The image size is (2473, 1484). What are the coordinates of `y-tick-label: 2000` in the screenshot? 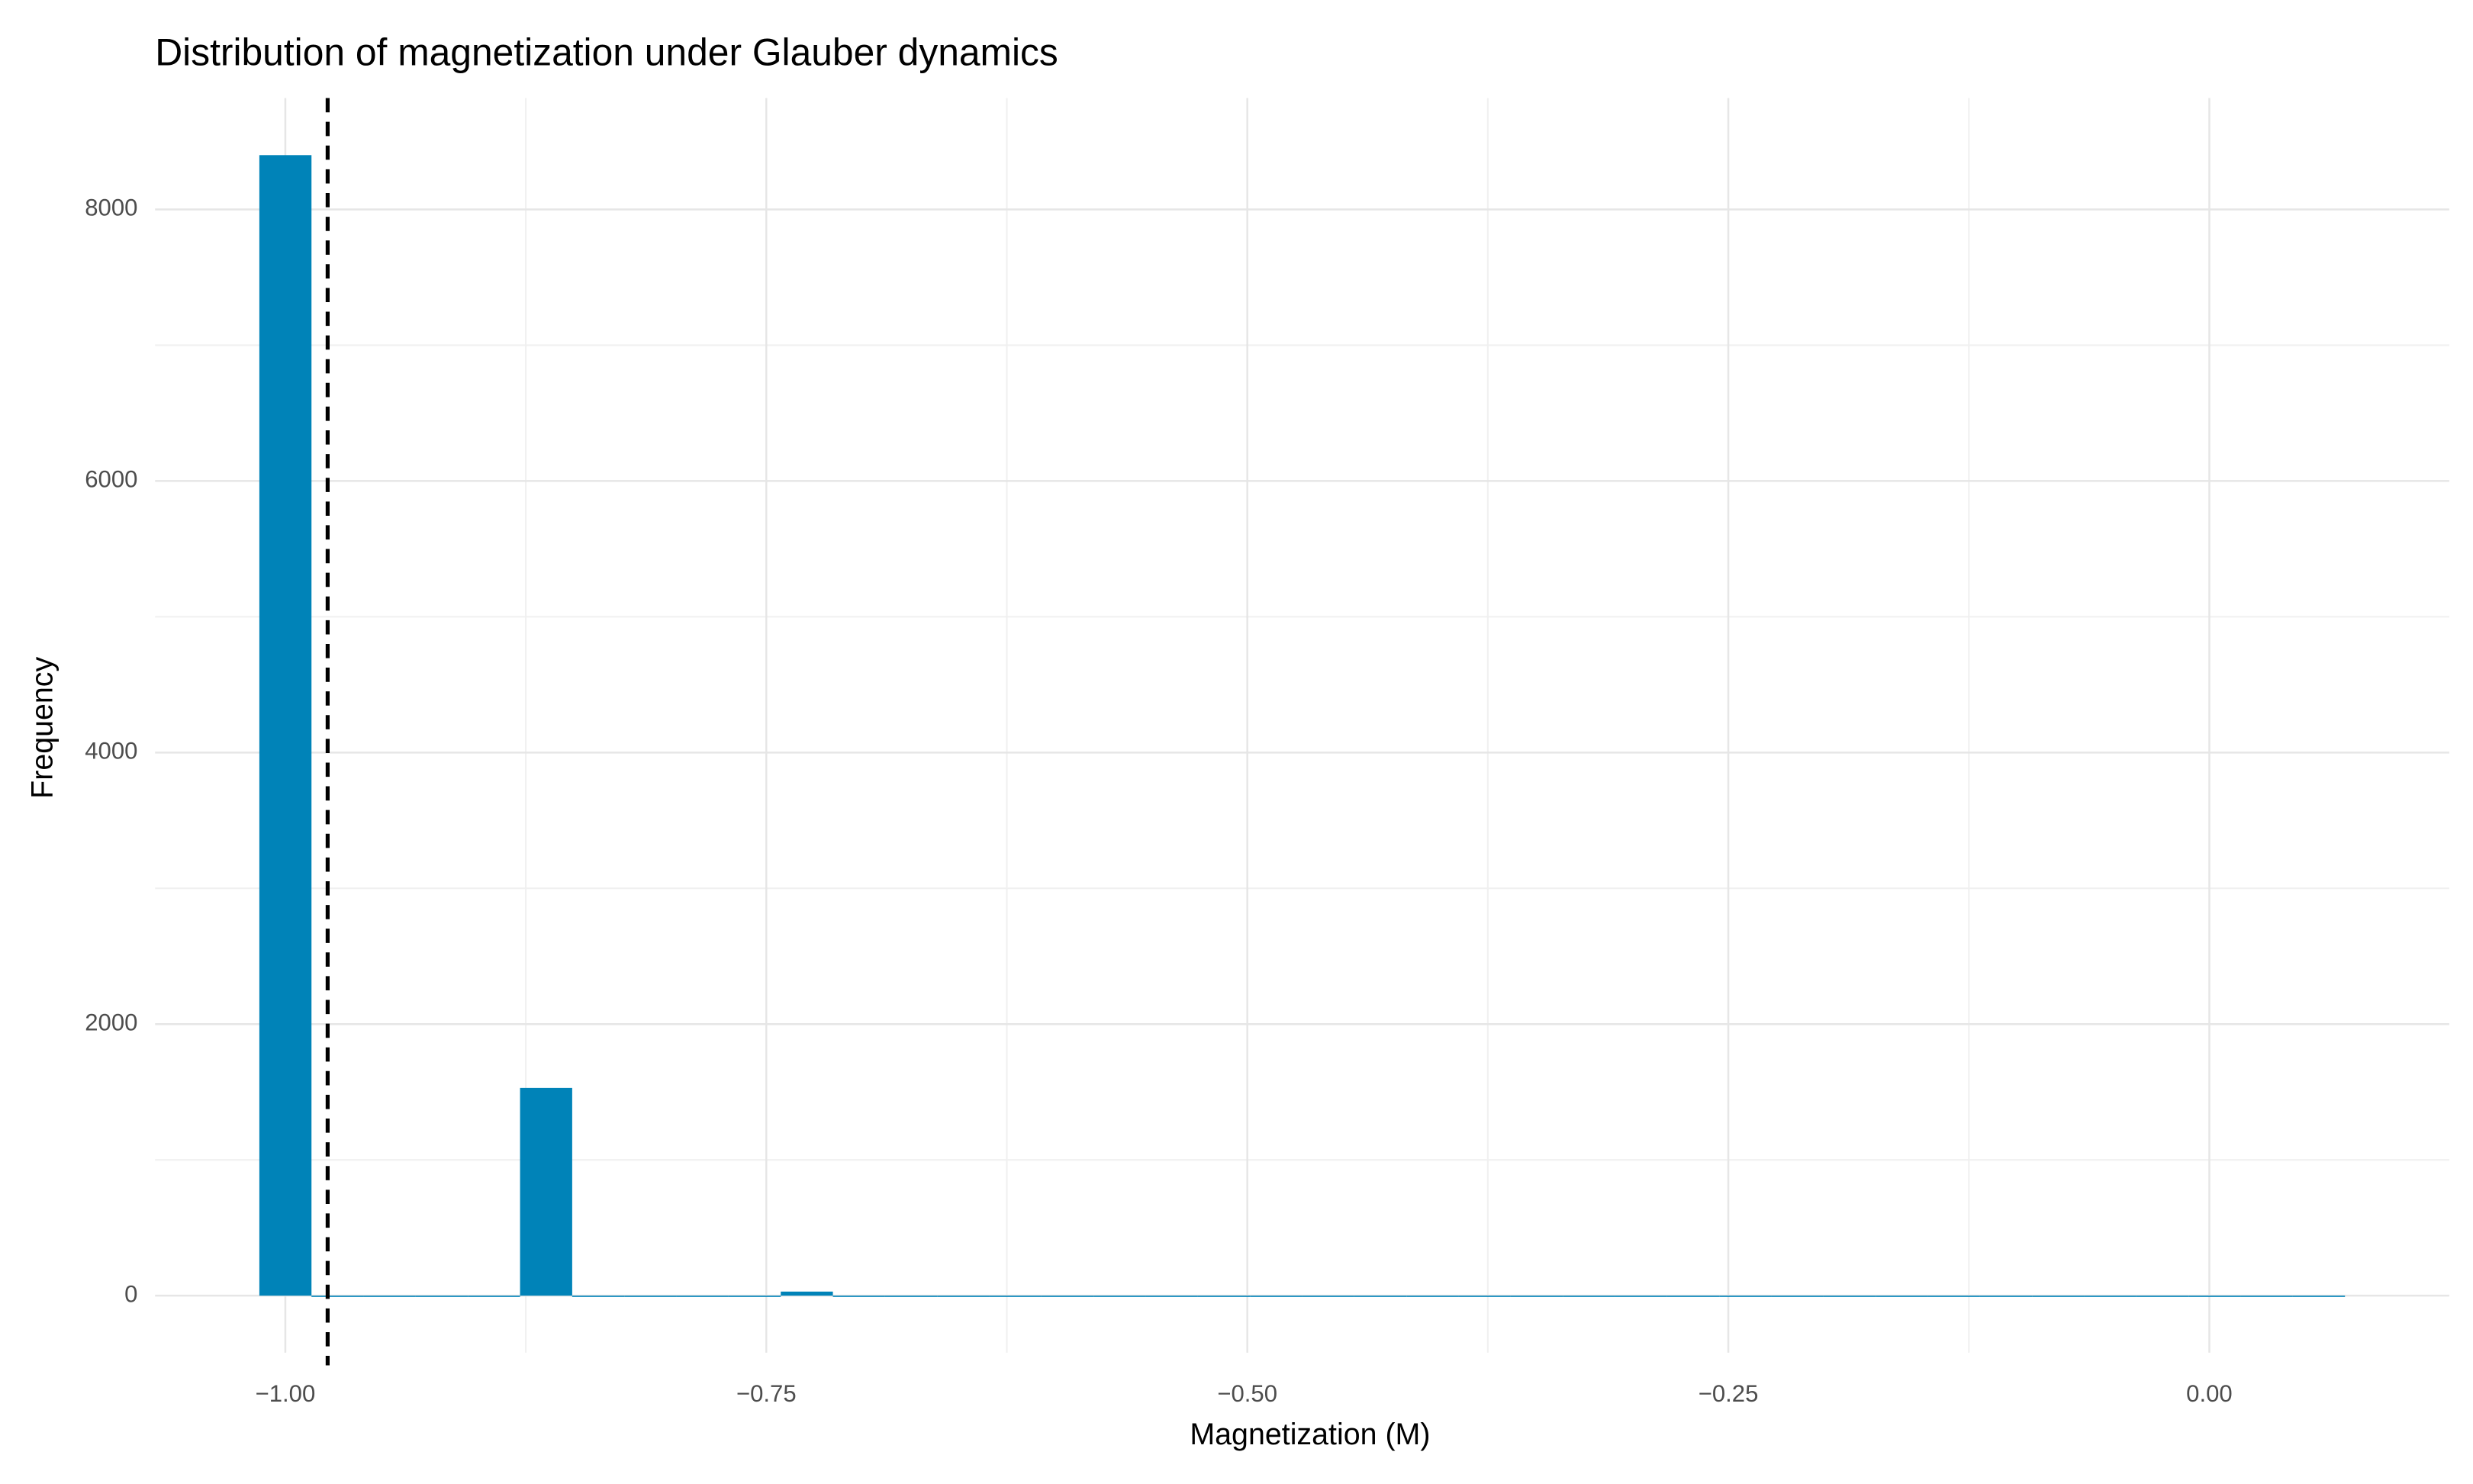 It's located at (111, 1022).